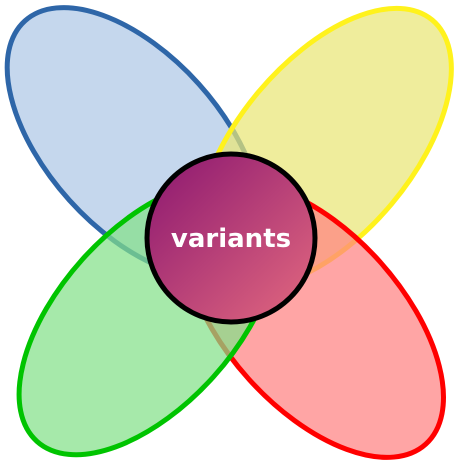  I want to click on center-label: variants, so click(231, 239).